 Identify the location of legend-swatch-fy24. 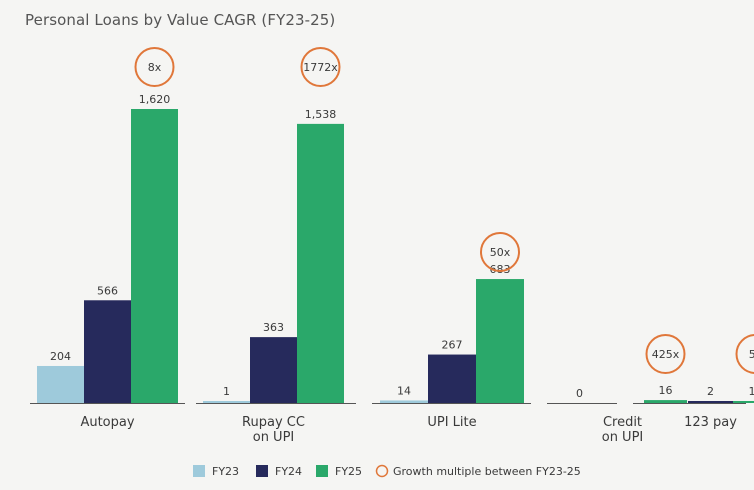
(262, 471).